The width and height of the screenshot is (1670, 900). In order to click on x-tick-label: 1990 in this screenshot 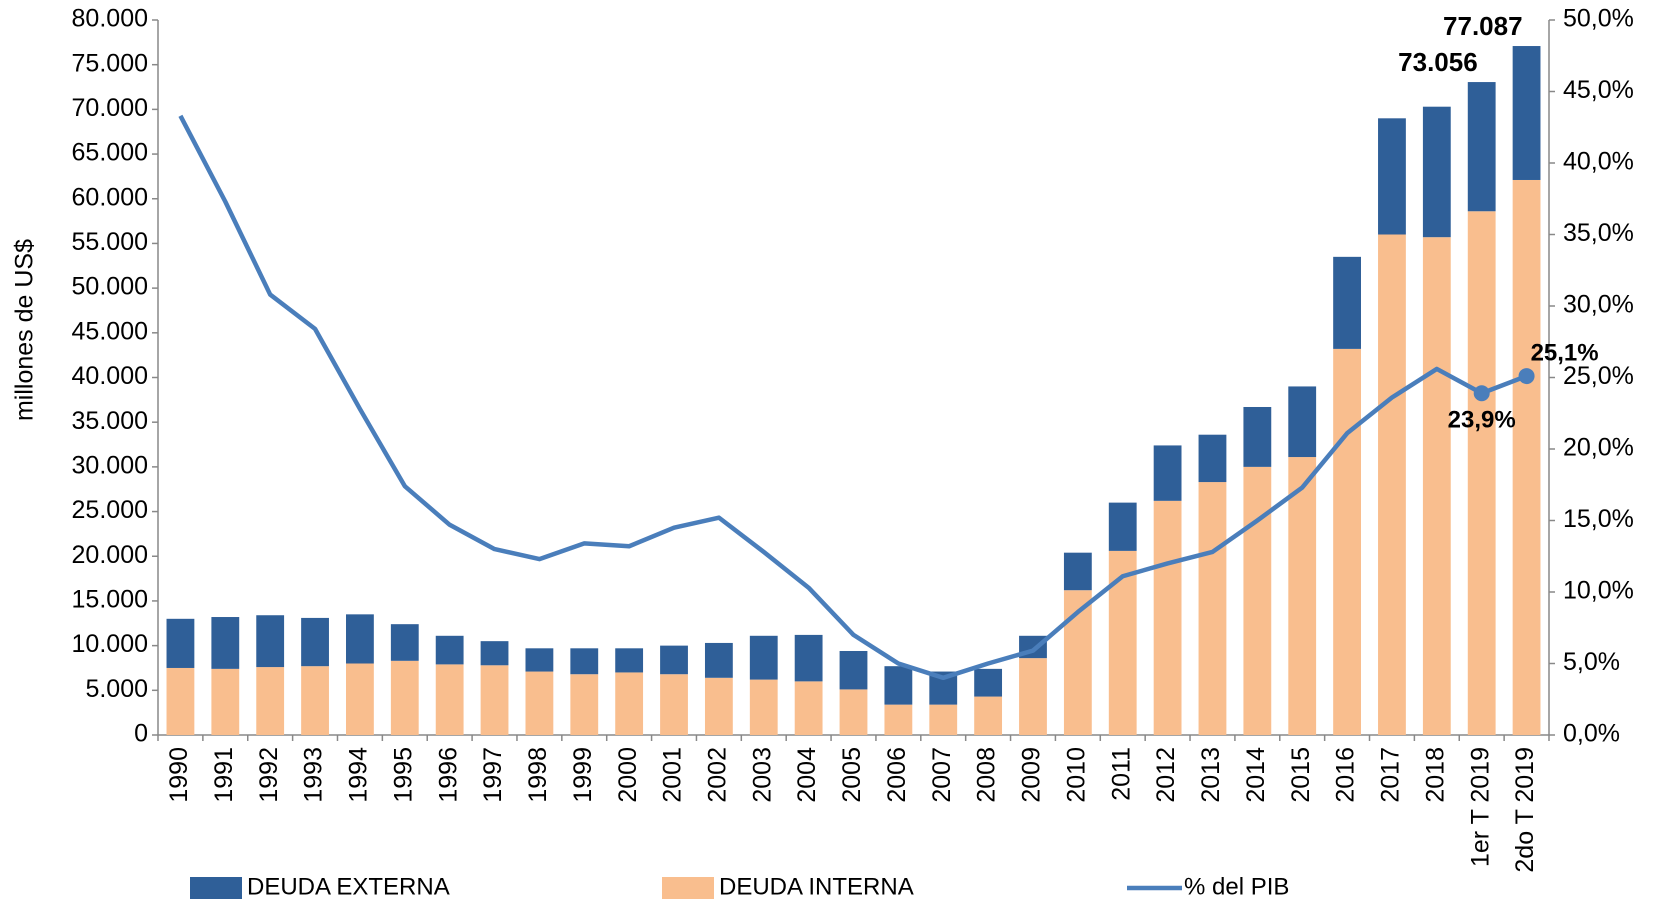, I will do `click(179, 775)`.